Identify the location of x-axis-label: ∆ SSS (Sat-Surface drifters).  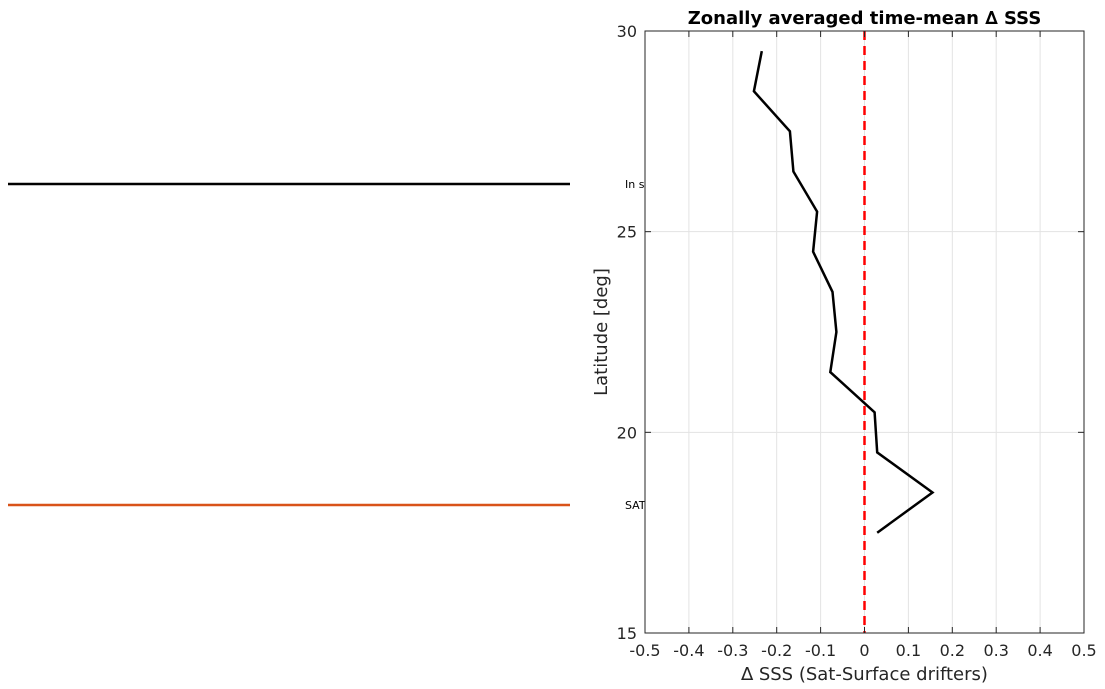
(864, 674).